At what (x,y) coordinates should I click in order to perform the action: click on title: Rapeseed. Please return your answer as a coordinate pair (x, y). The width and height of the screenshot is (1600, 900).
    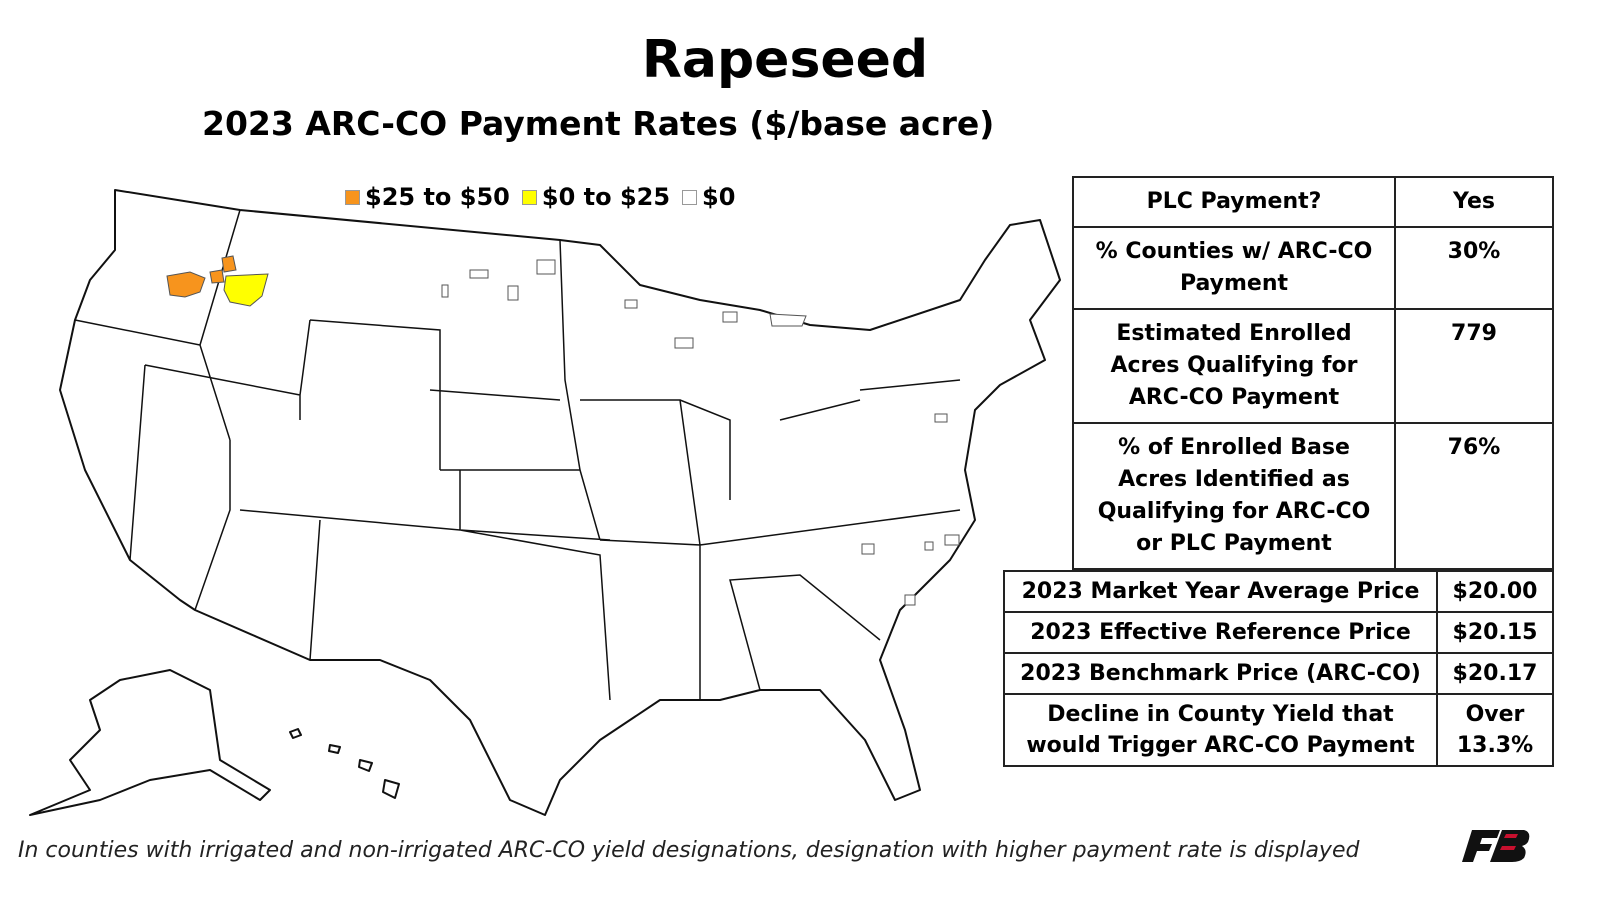
    Looking at the image, I should click on (785, 60).